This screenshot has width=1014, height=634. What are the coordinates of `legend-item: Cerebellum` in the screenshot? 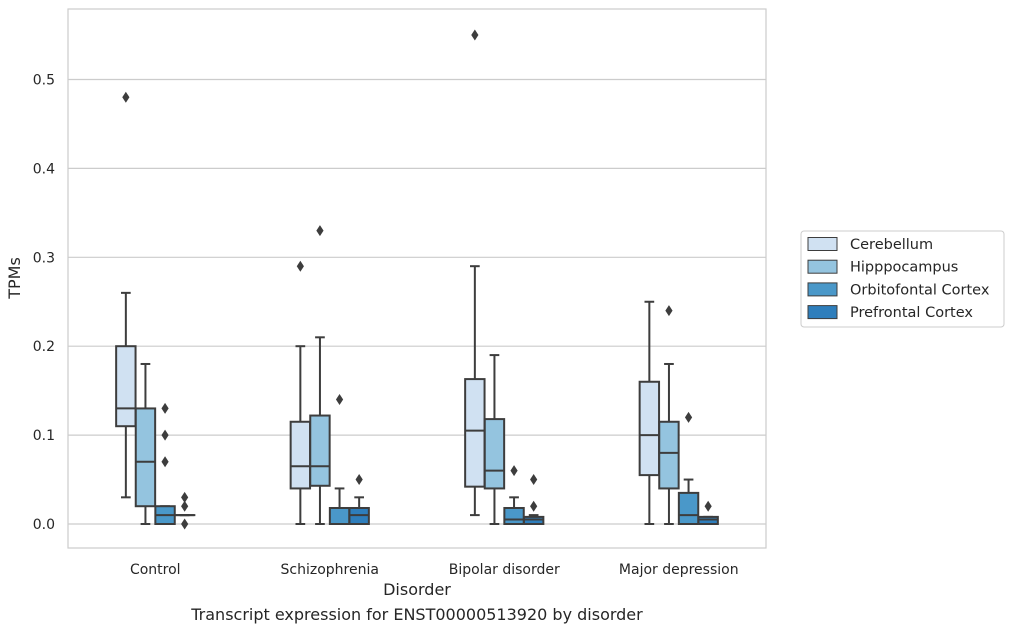 It's located at (870, 245).